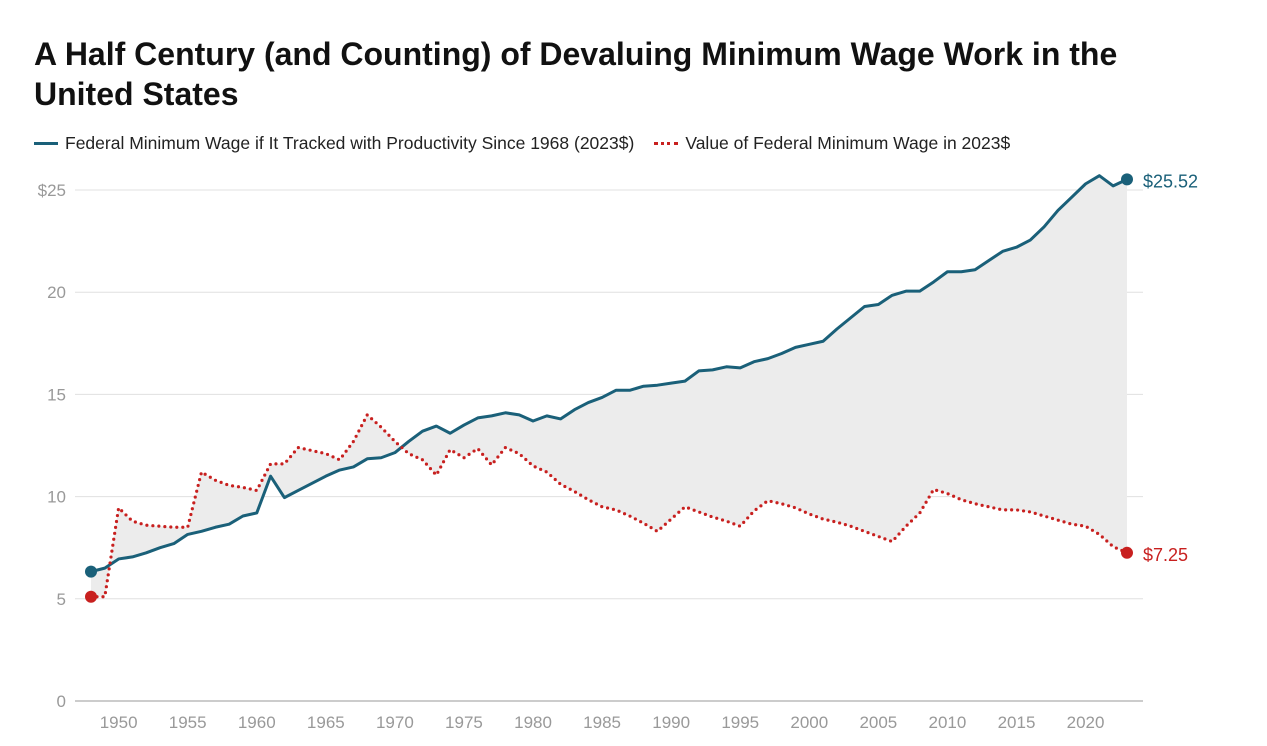  I want to click on x-tick-label: 2010, so click(948, 722).